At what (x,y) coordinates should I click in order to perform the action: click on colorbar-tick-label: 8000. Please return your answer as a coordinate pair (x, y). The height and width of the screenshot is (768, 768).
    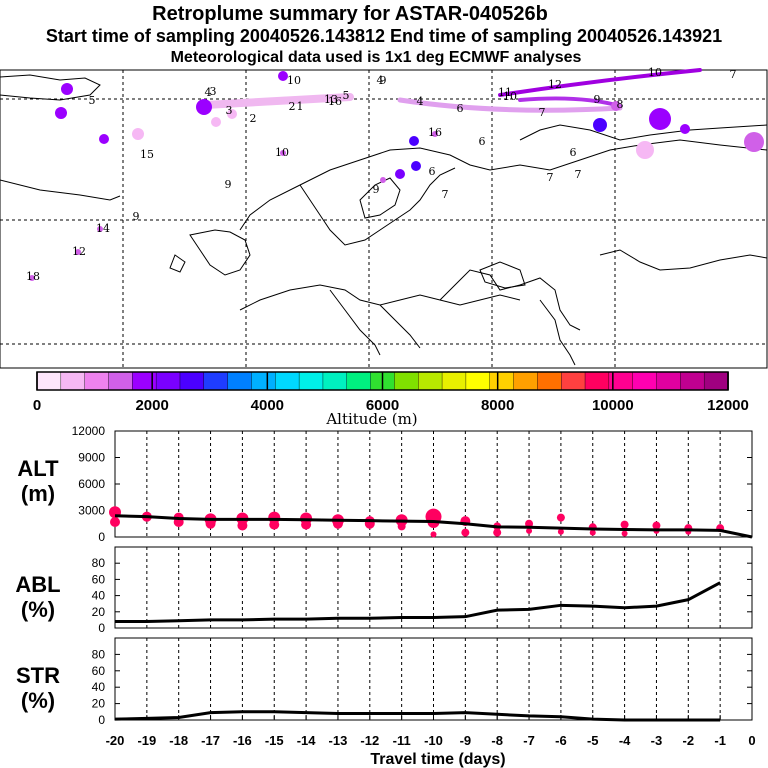
    Looking at the image, I should click on (497, 405).